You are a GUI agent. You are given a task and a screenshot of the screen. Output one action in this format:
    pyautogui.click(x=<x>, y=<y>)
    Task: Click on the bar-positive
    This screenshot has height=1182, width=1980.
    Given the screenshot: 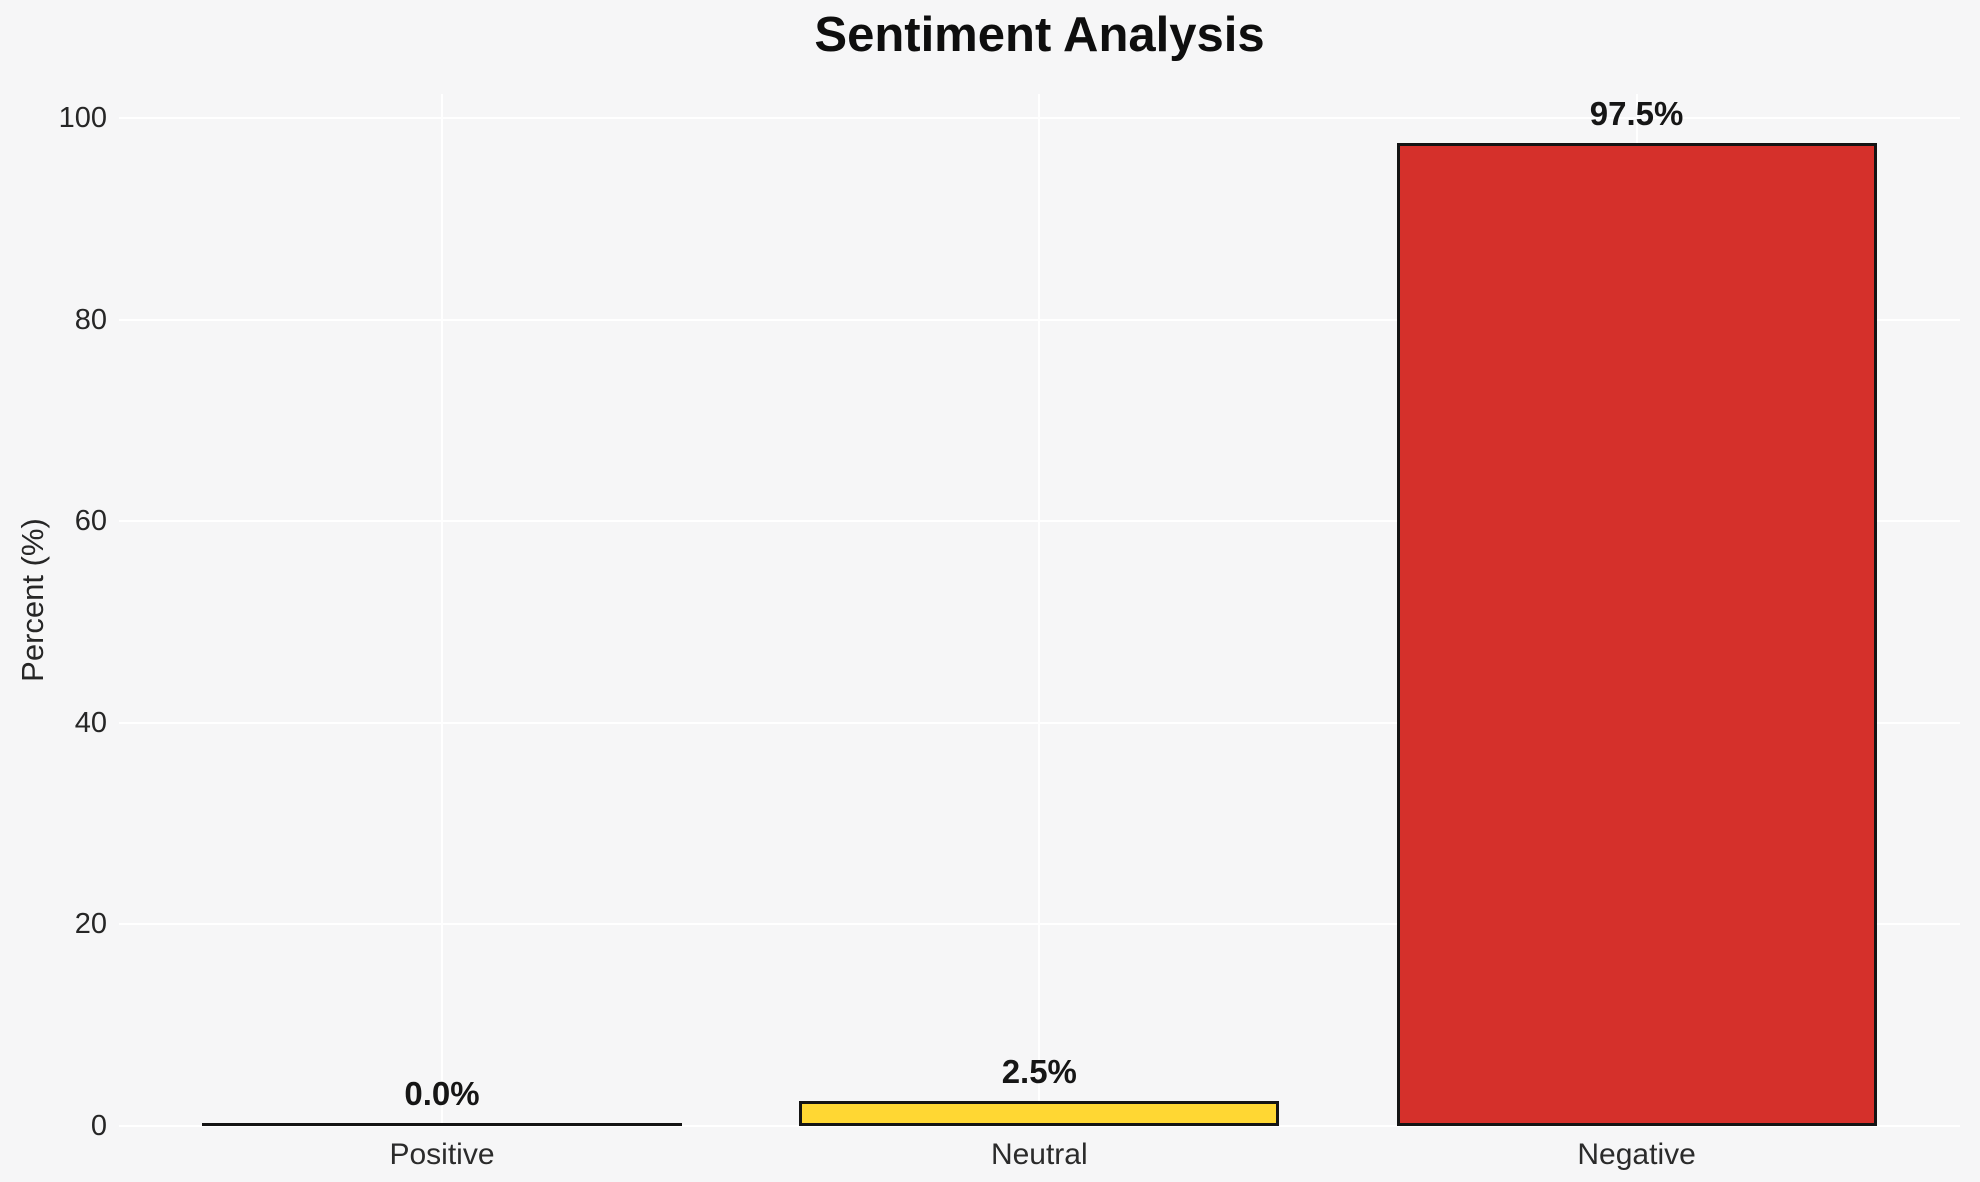 What is the action you would take?
    pyautogui.click(x=442, y=1124)
    